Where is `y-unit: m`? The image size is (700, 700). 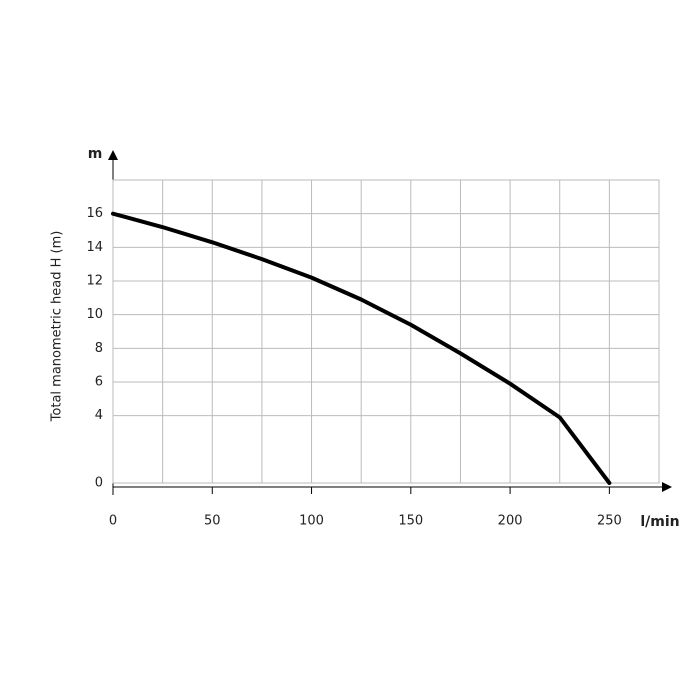
y-unit: m is located at coordinates (95, 154).